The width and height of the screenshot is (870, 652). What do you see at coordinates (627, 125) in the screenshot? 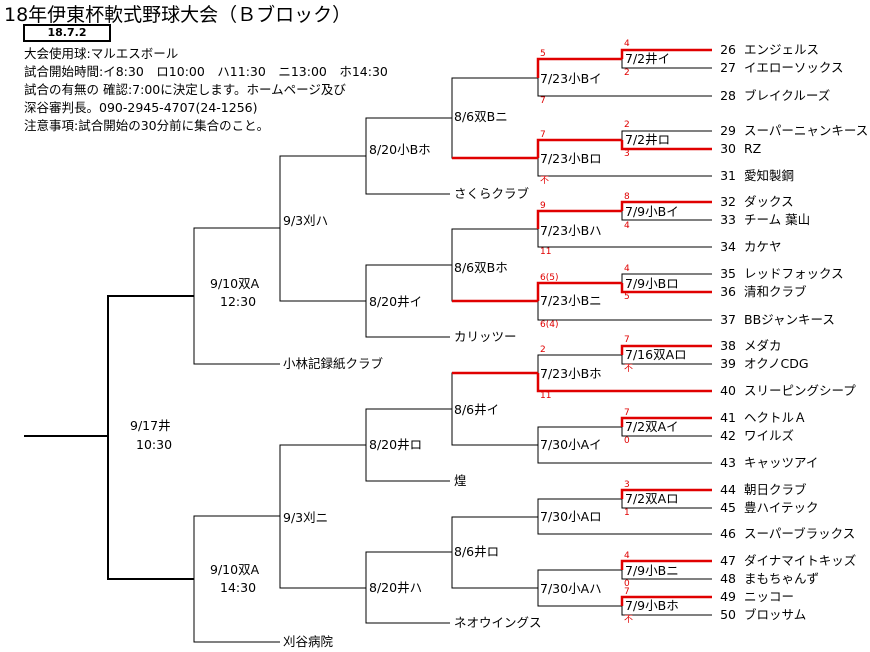
I see `score-29: 2` at bounding box center [627, 125].